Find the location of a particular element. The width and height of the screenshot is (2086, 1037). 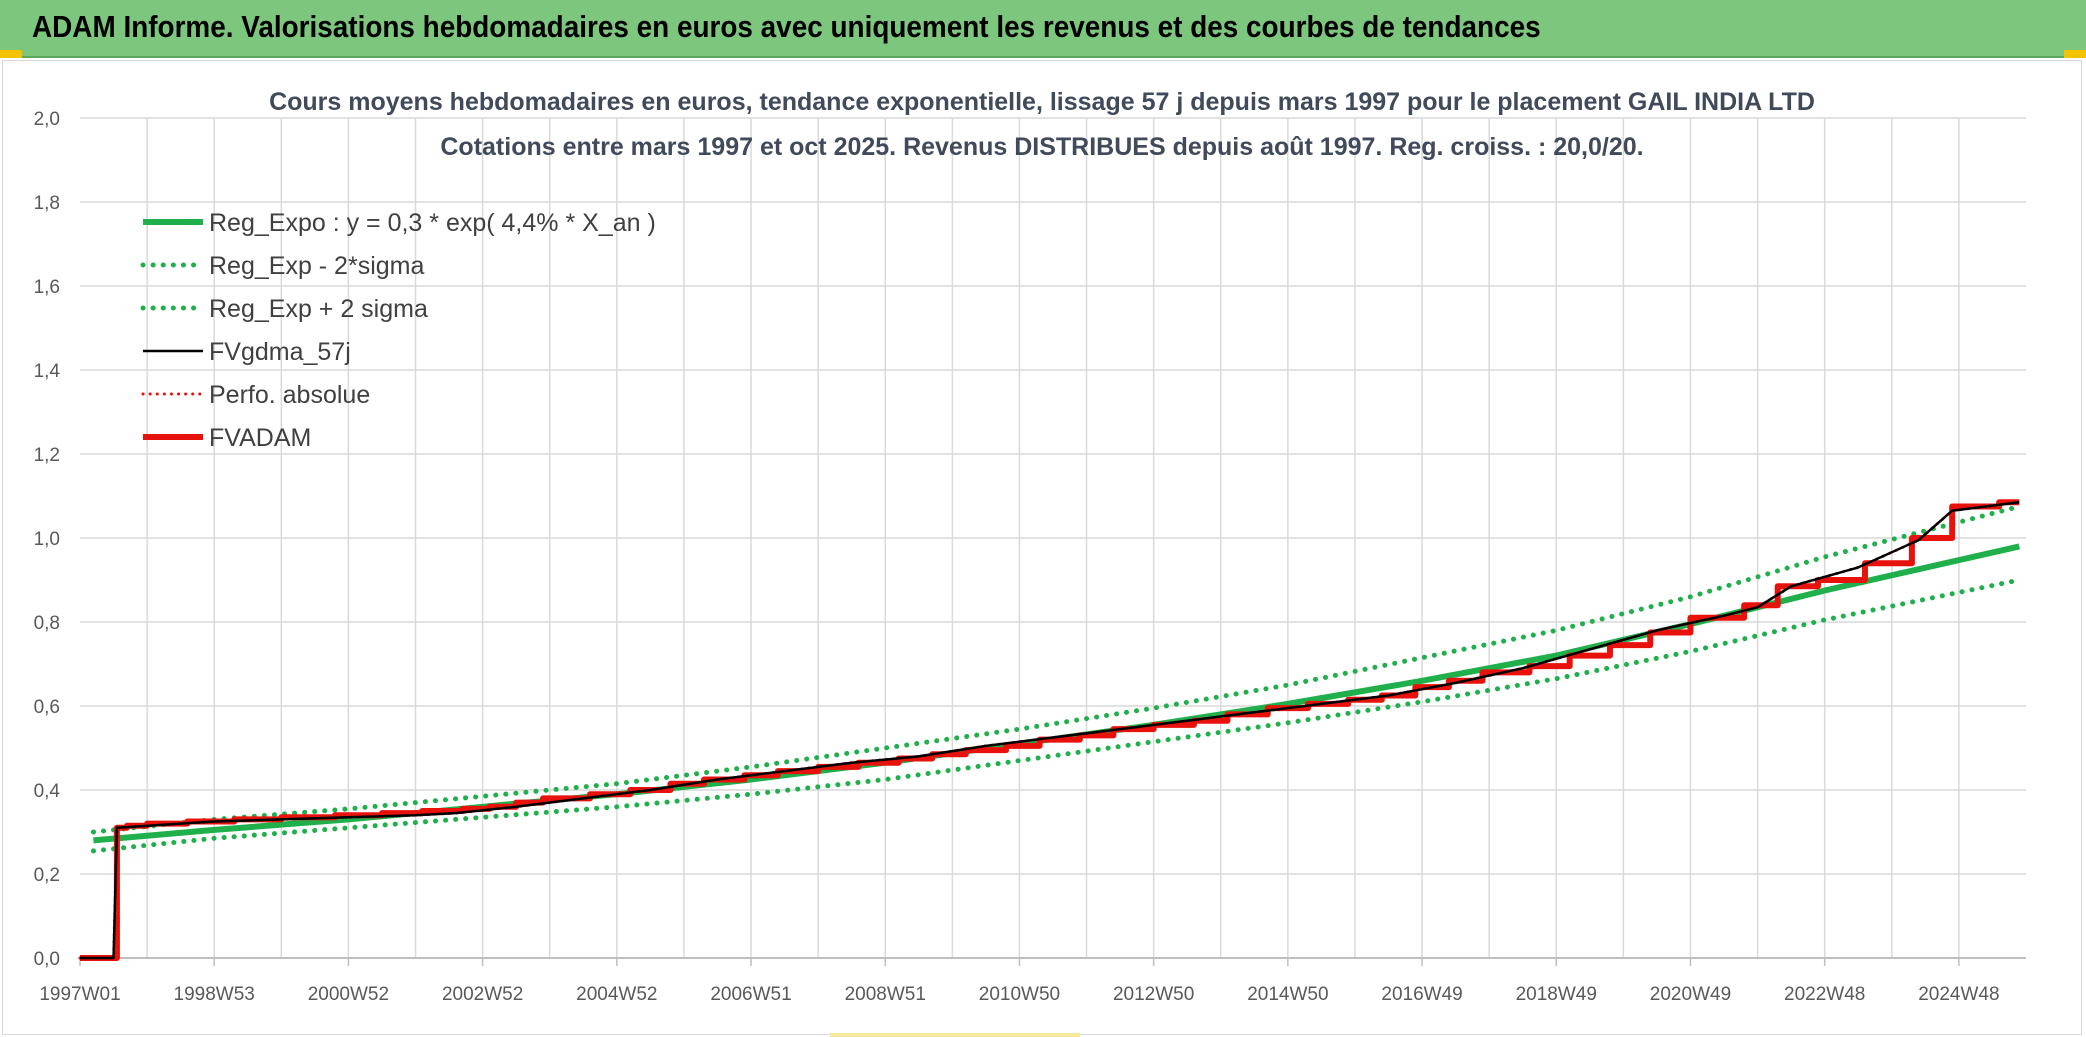

x-tick-label: 1997W01 is located at coordinates (79, 994).